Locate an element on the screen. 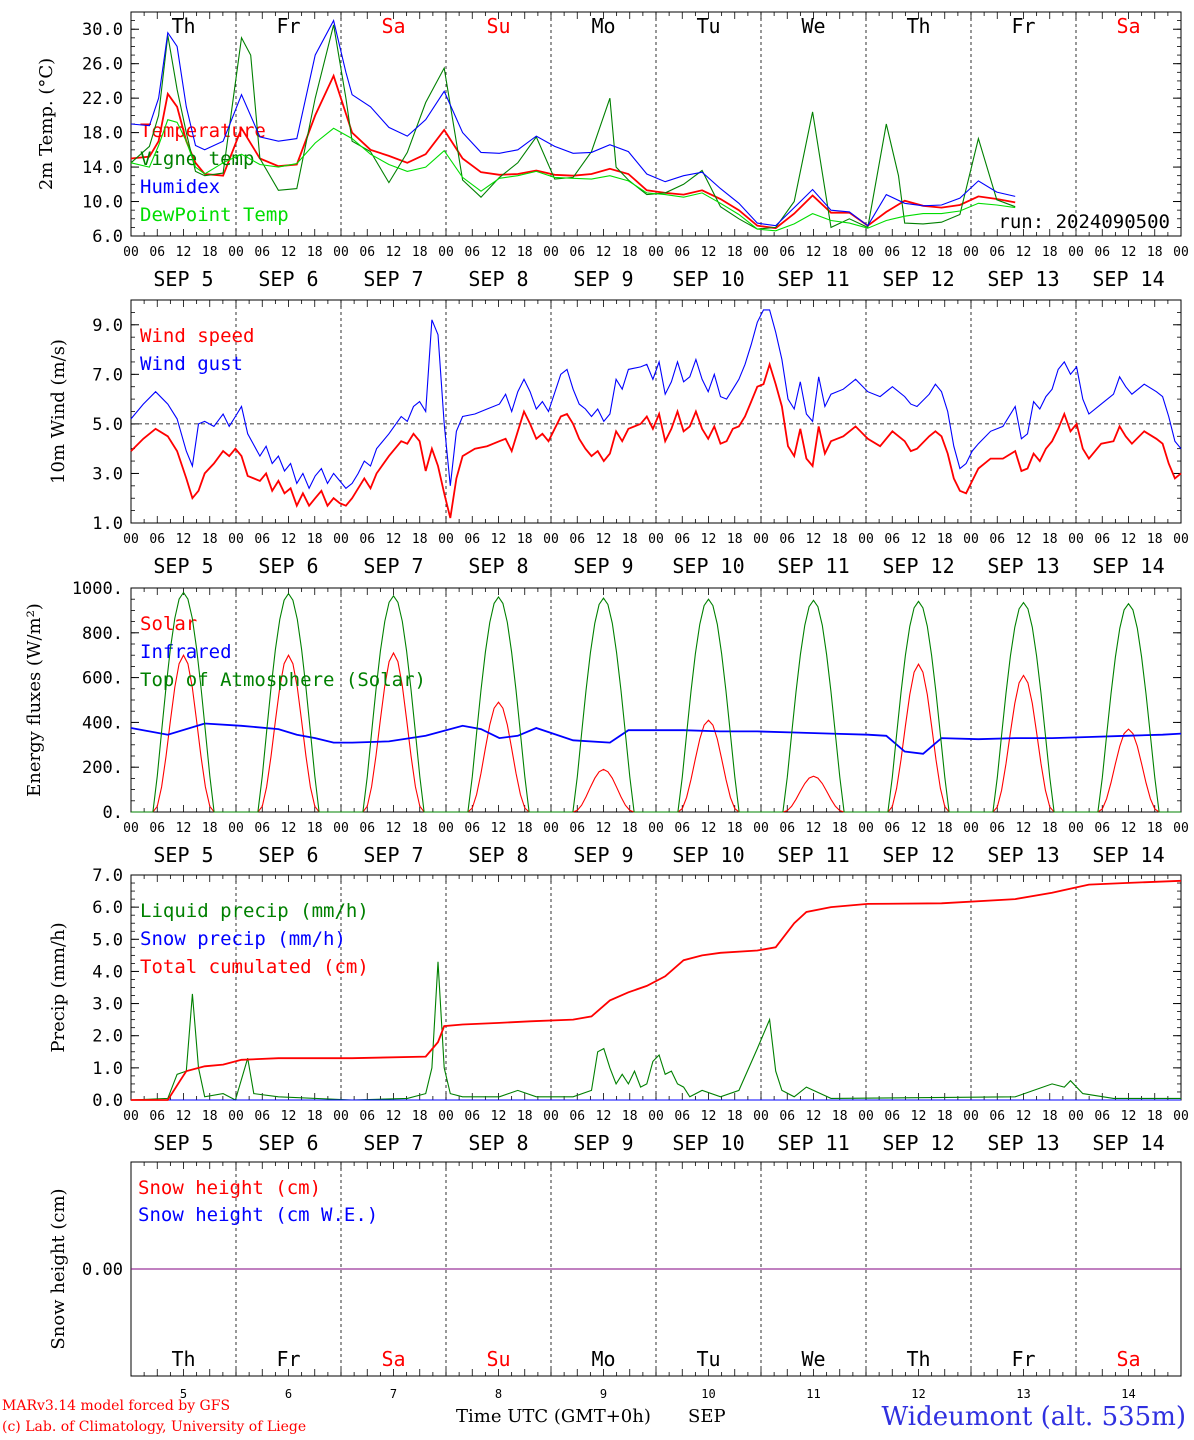  legend-total-cumulated-cm-: Total cumulated (cm) is located at coordinates (254, 967).